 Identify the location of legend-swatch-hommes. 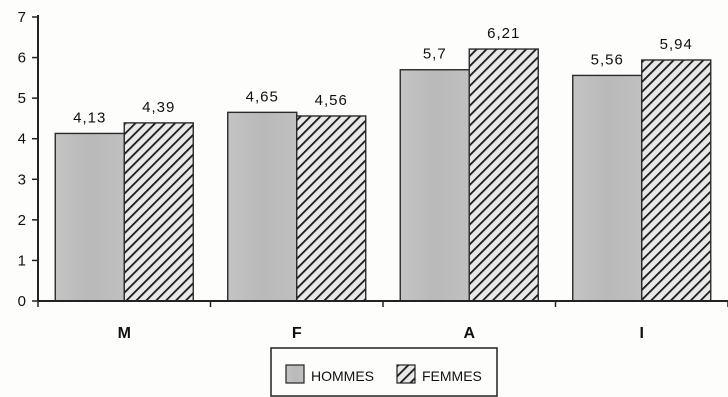
(295, 374).